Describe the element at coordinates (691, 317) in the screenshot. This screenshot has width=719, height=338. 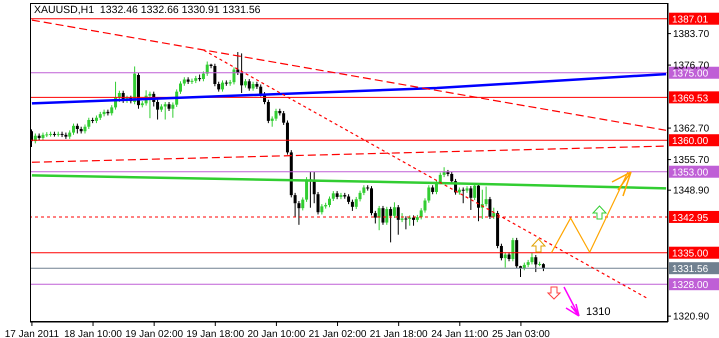
I see `y-tick-label: 1320.90` at that location.